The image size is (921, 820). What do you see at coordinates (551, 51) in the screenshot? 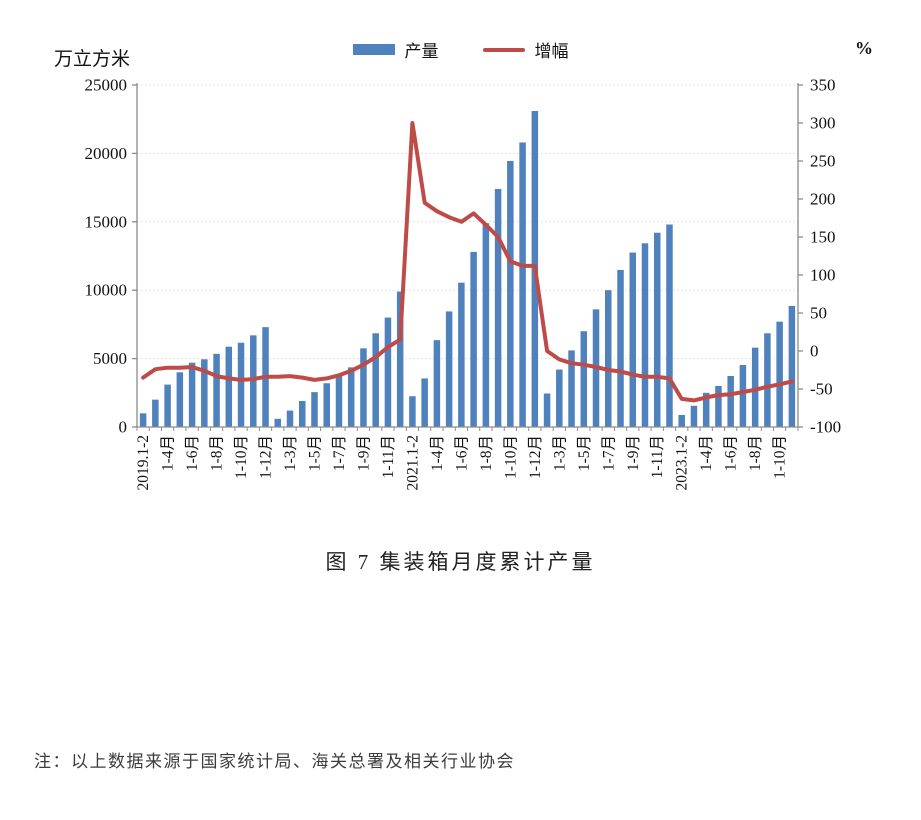
I see `growth-legend-label: 增幅` at bounding box center [551, 51].